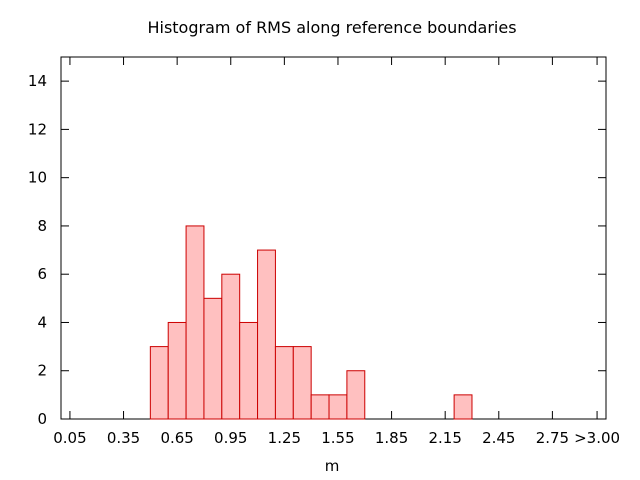 The width and height of the screenshot is (640, 480). I want to click on y-tick-label: 12, so click(37, 129).